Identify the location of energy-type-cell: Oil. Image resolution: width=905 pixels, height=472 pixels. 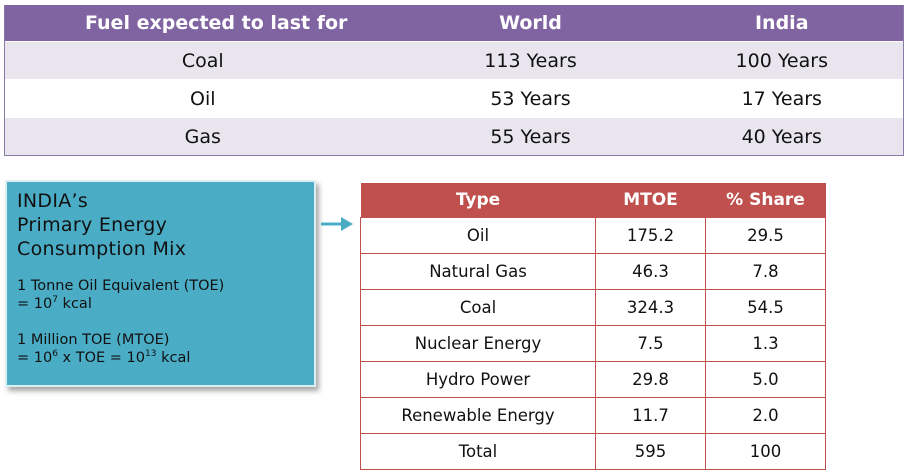
(478, 235).